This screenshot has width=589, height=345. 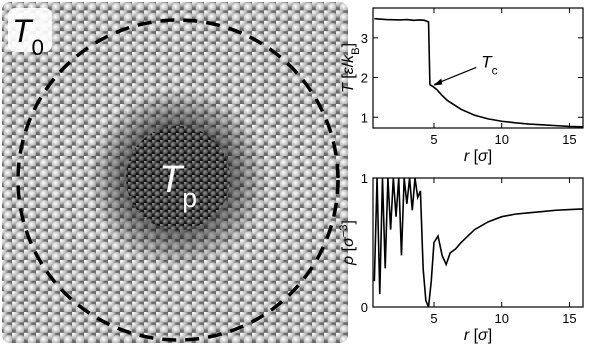 What do you see at coordinates (189, 198) in the screenshot?
I see `text-part: p` at bounding box center [189, 198].